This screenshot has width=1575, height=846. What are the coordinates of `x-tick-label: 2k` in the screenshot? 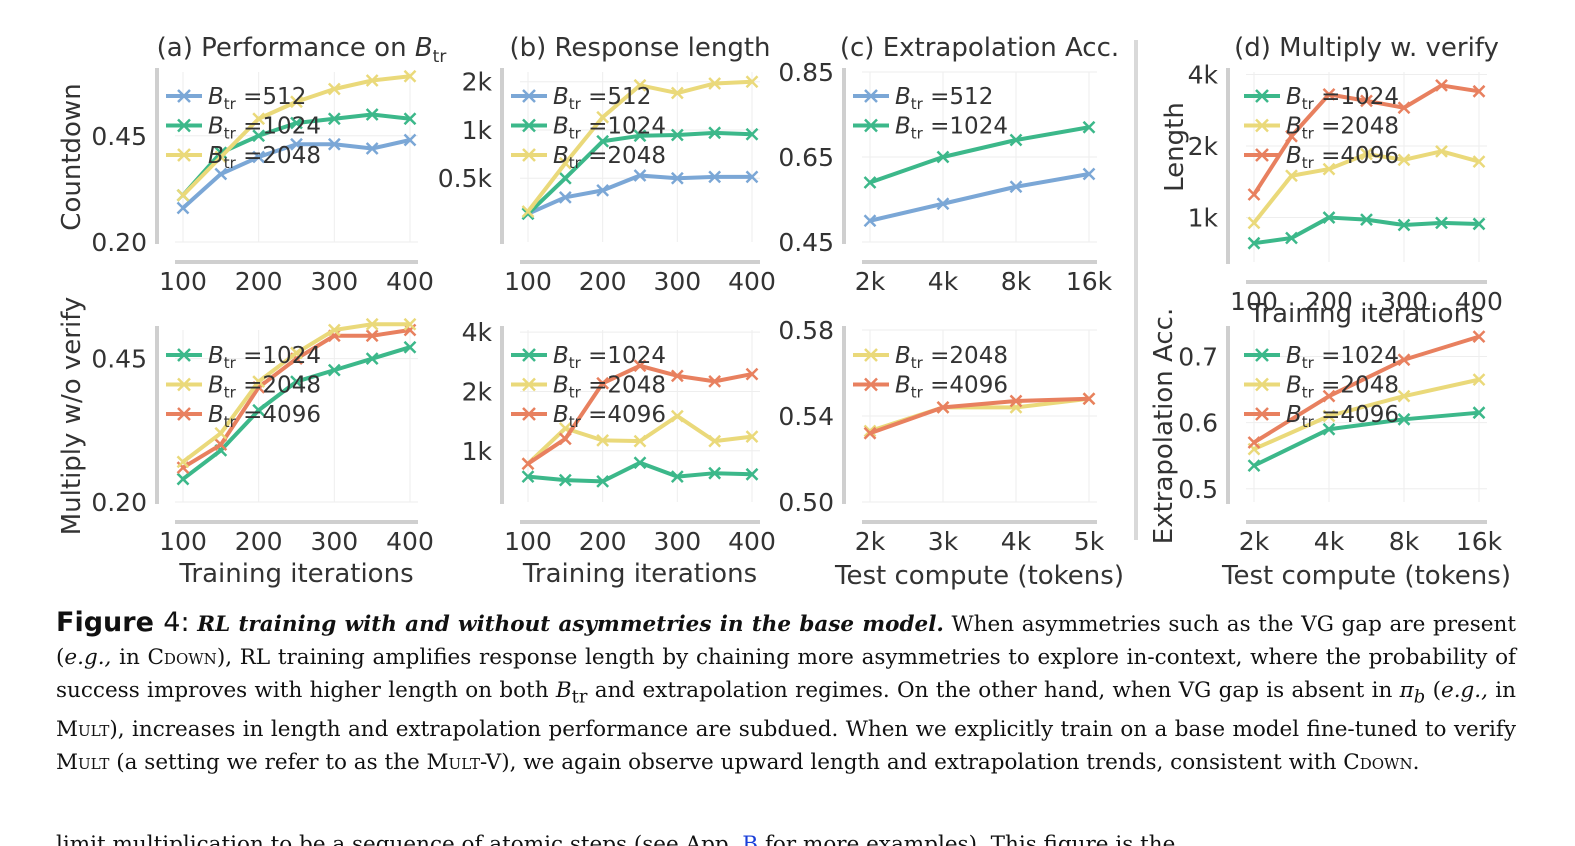 It's located at (870, 541).